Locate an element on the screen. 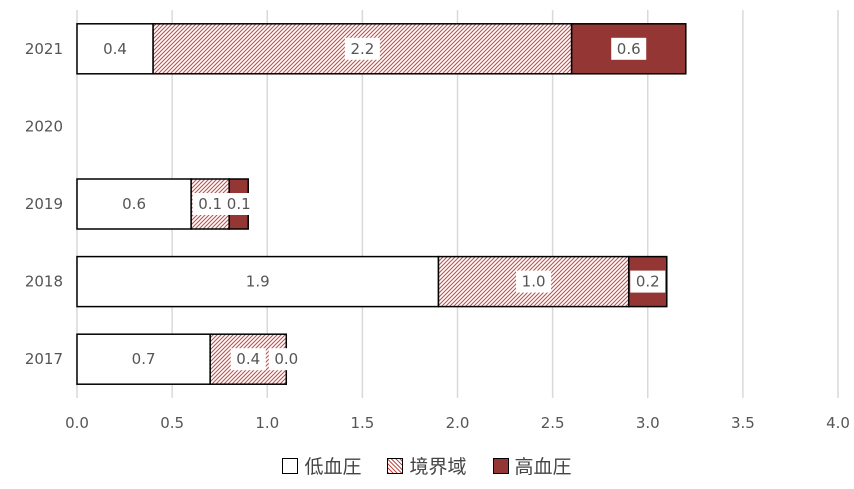  legend-item-high: 高血圧 is located at coordinates (532, 465).